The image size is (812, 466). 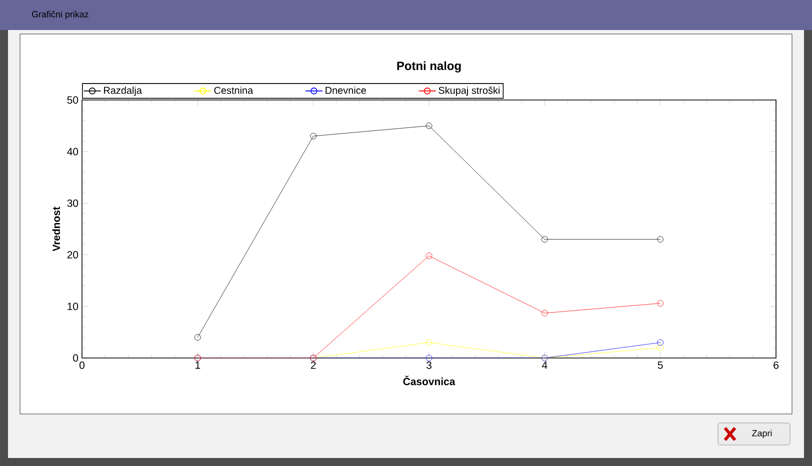 I want to click on x-tick-label: 4, so click(x=545, y=365).